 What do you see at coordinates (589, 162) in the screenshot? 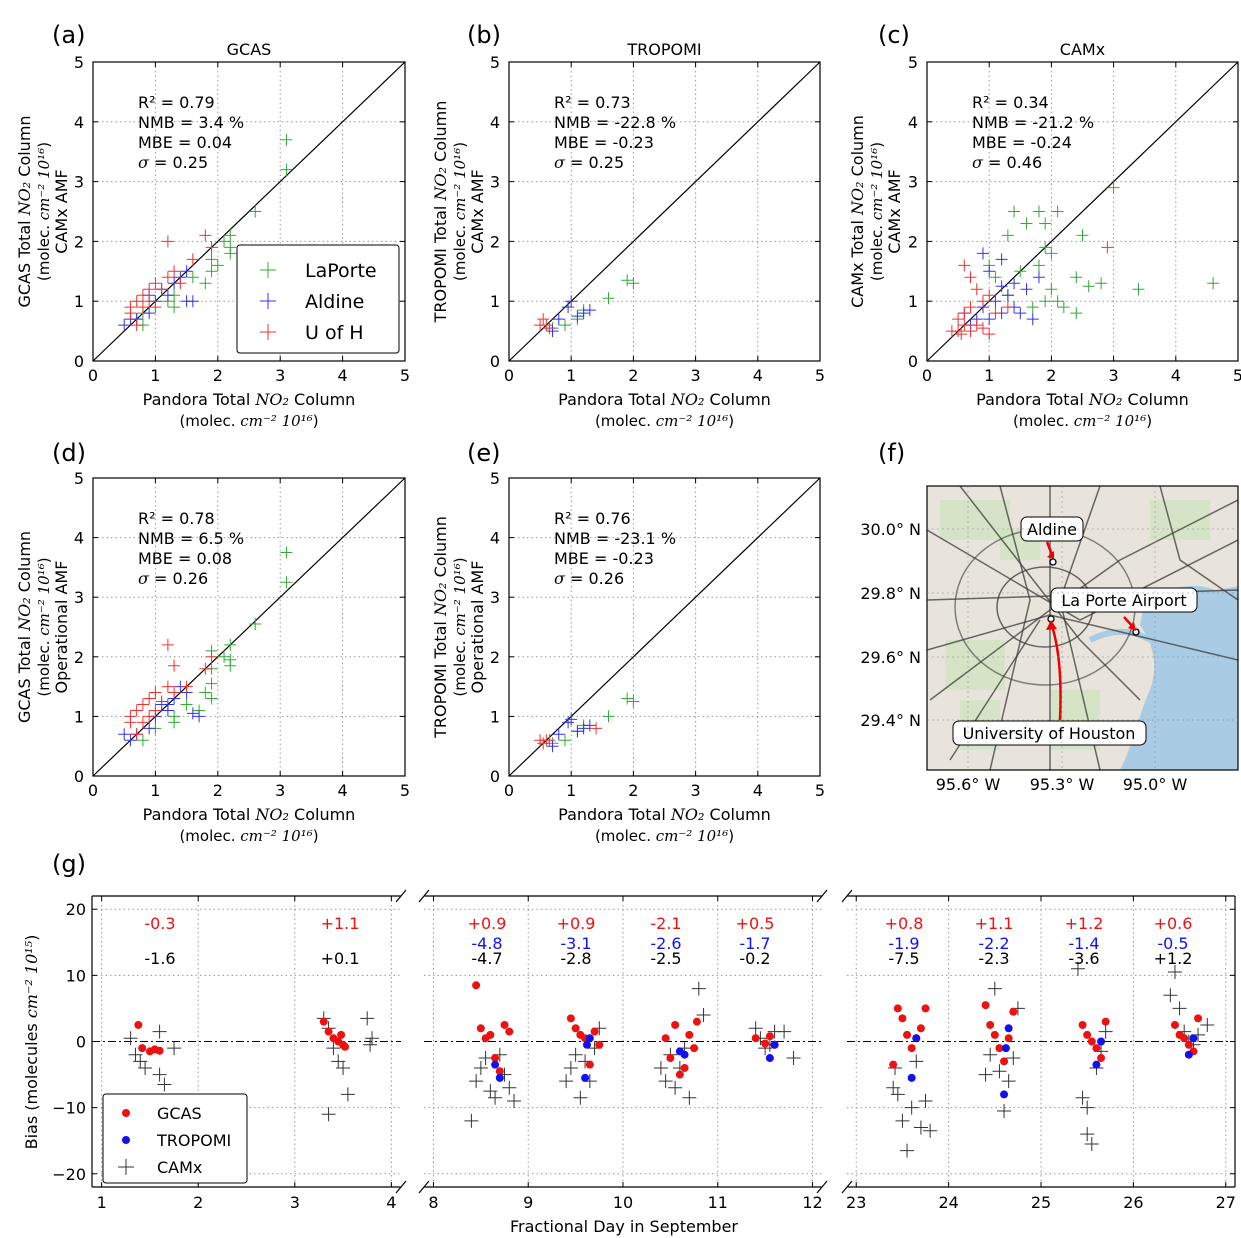
I see `stat-sigma: σ = 0.25` at bounding box center [589, 162].